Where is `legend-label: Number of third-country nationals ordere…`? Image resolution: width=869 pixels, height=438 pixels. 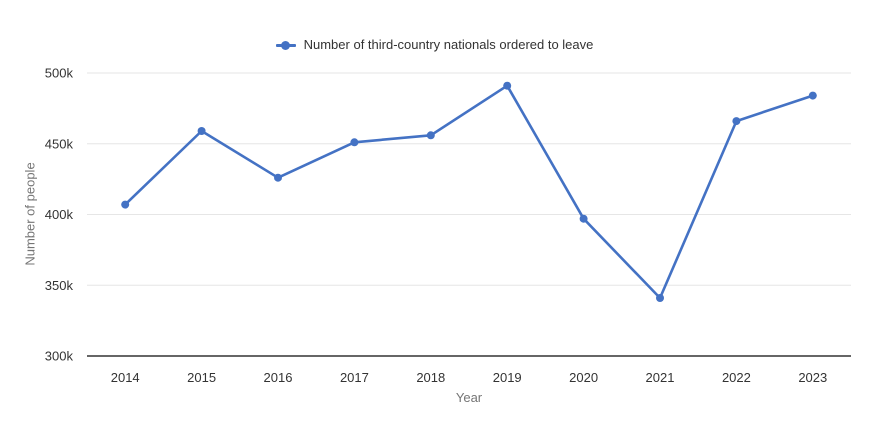 legend-label: Number of third-country nationals ordere… is located at coordinates (448, 44).